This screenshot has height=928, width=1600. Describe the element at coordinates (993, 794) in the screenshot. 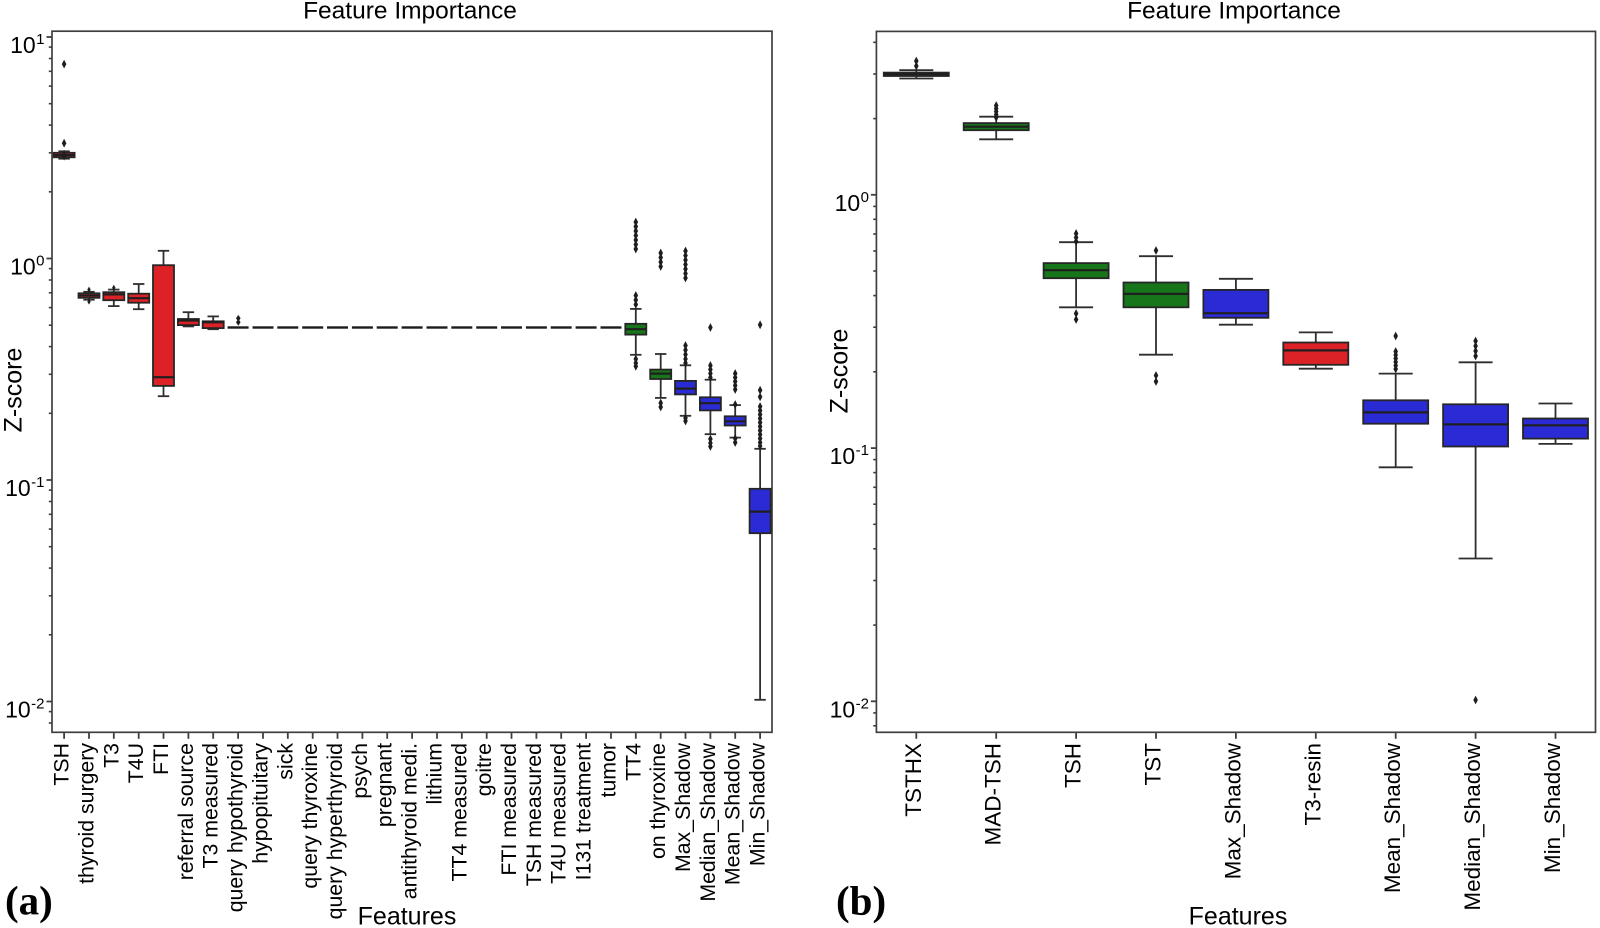

I see `svg-text: MAD-TSH` at that location.